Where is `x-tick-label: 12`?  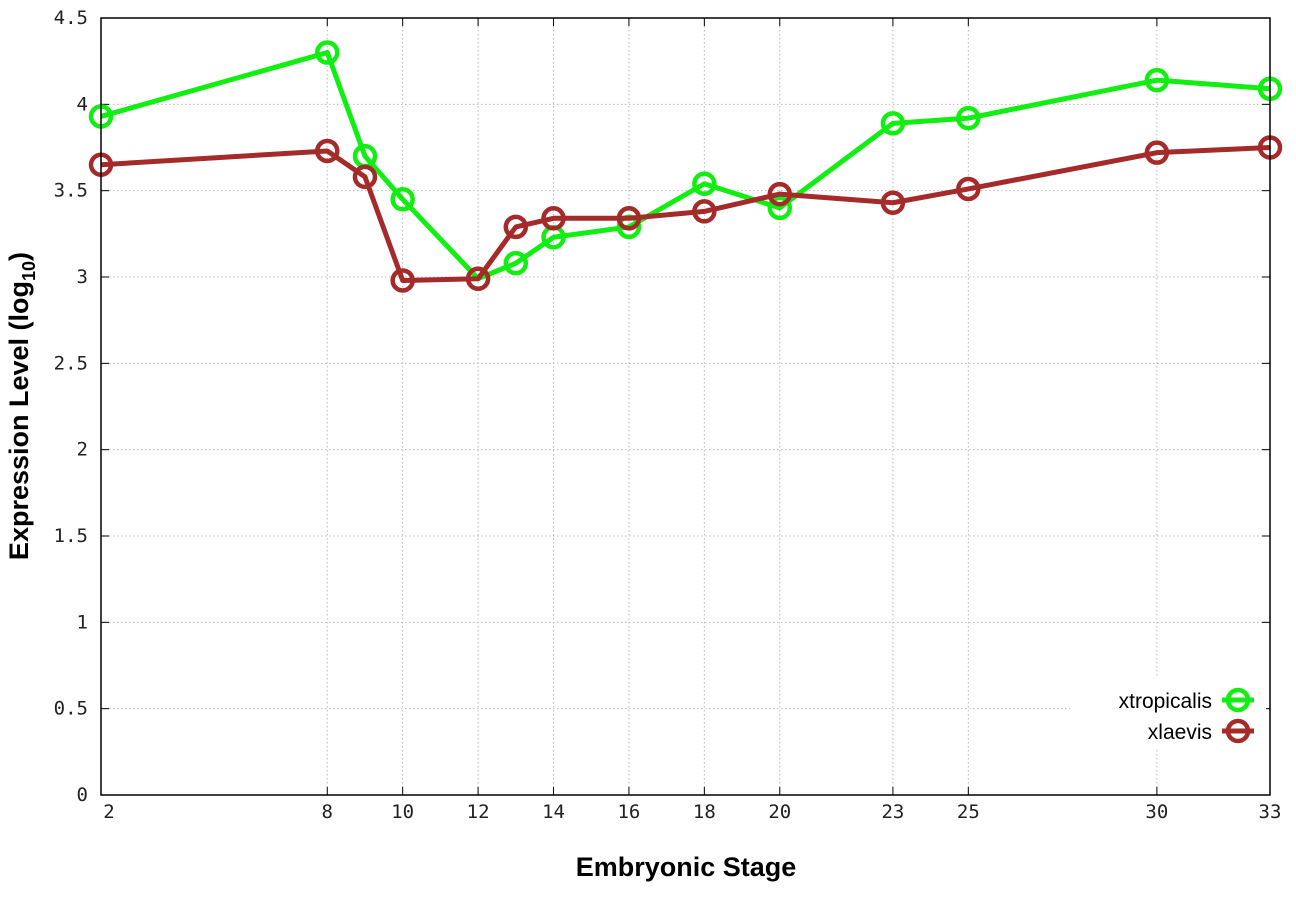
x-tick-label: 12 is located at coordinates (478, 812).